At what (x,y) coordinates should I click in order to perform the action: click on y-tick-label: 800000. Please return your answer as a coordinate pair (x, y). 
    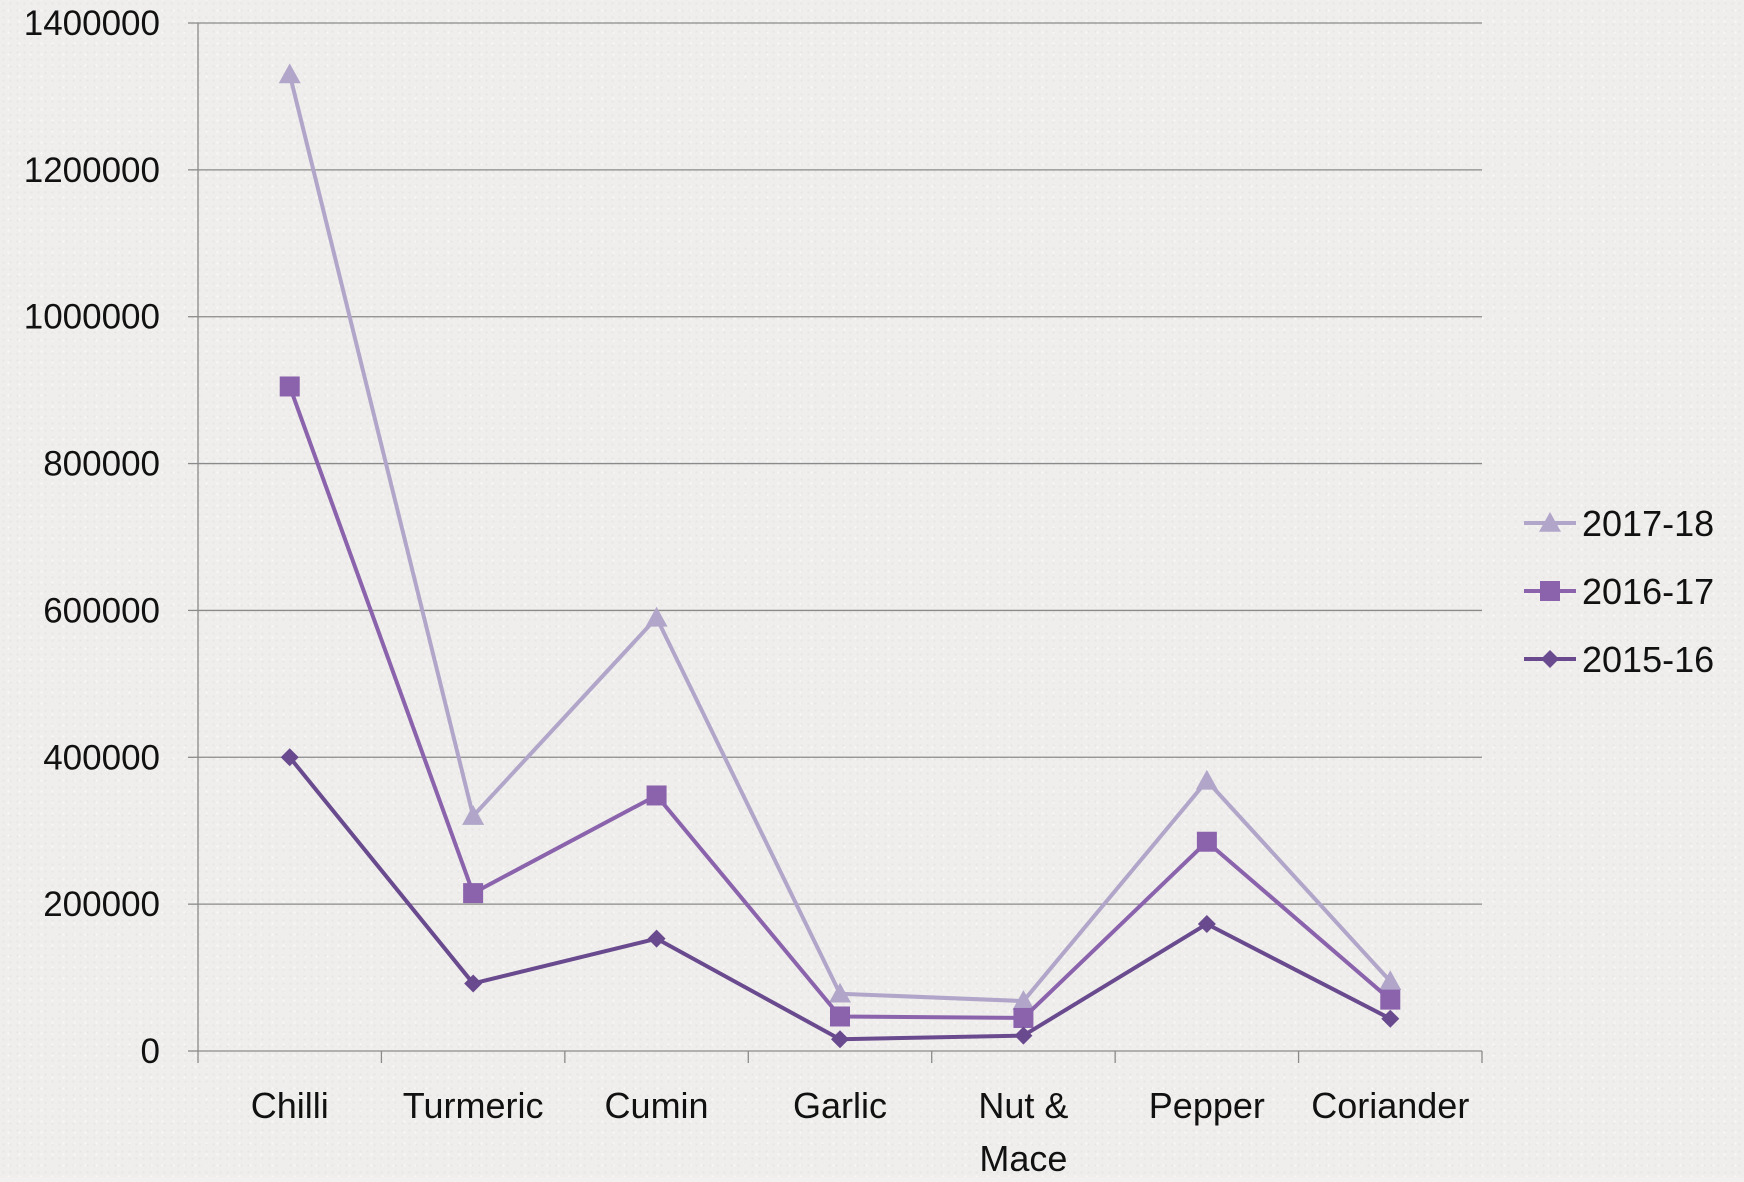
    Looking at the image, I should click on (101, 464).